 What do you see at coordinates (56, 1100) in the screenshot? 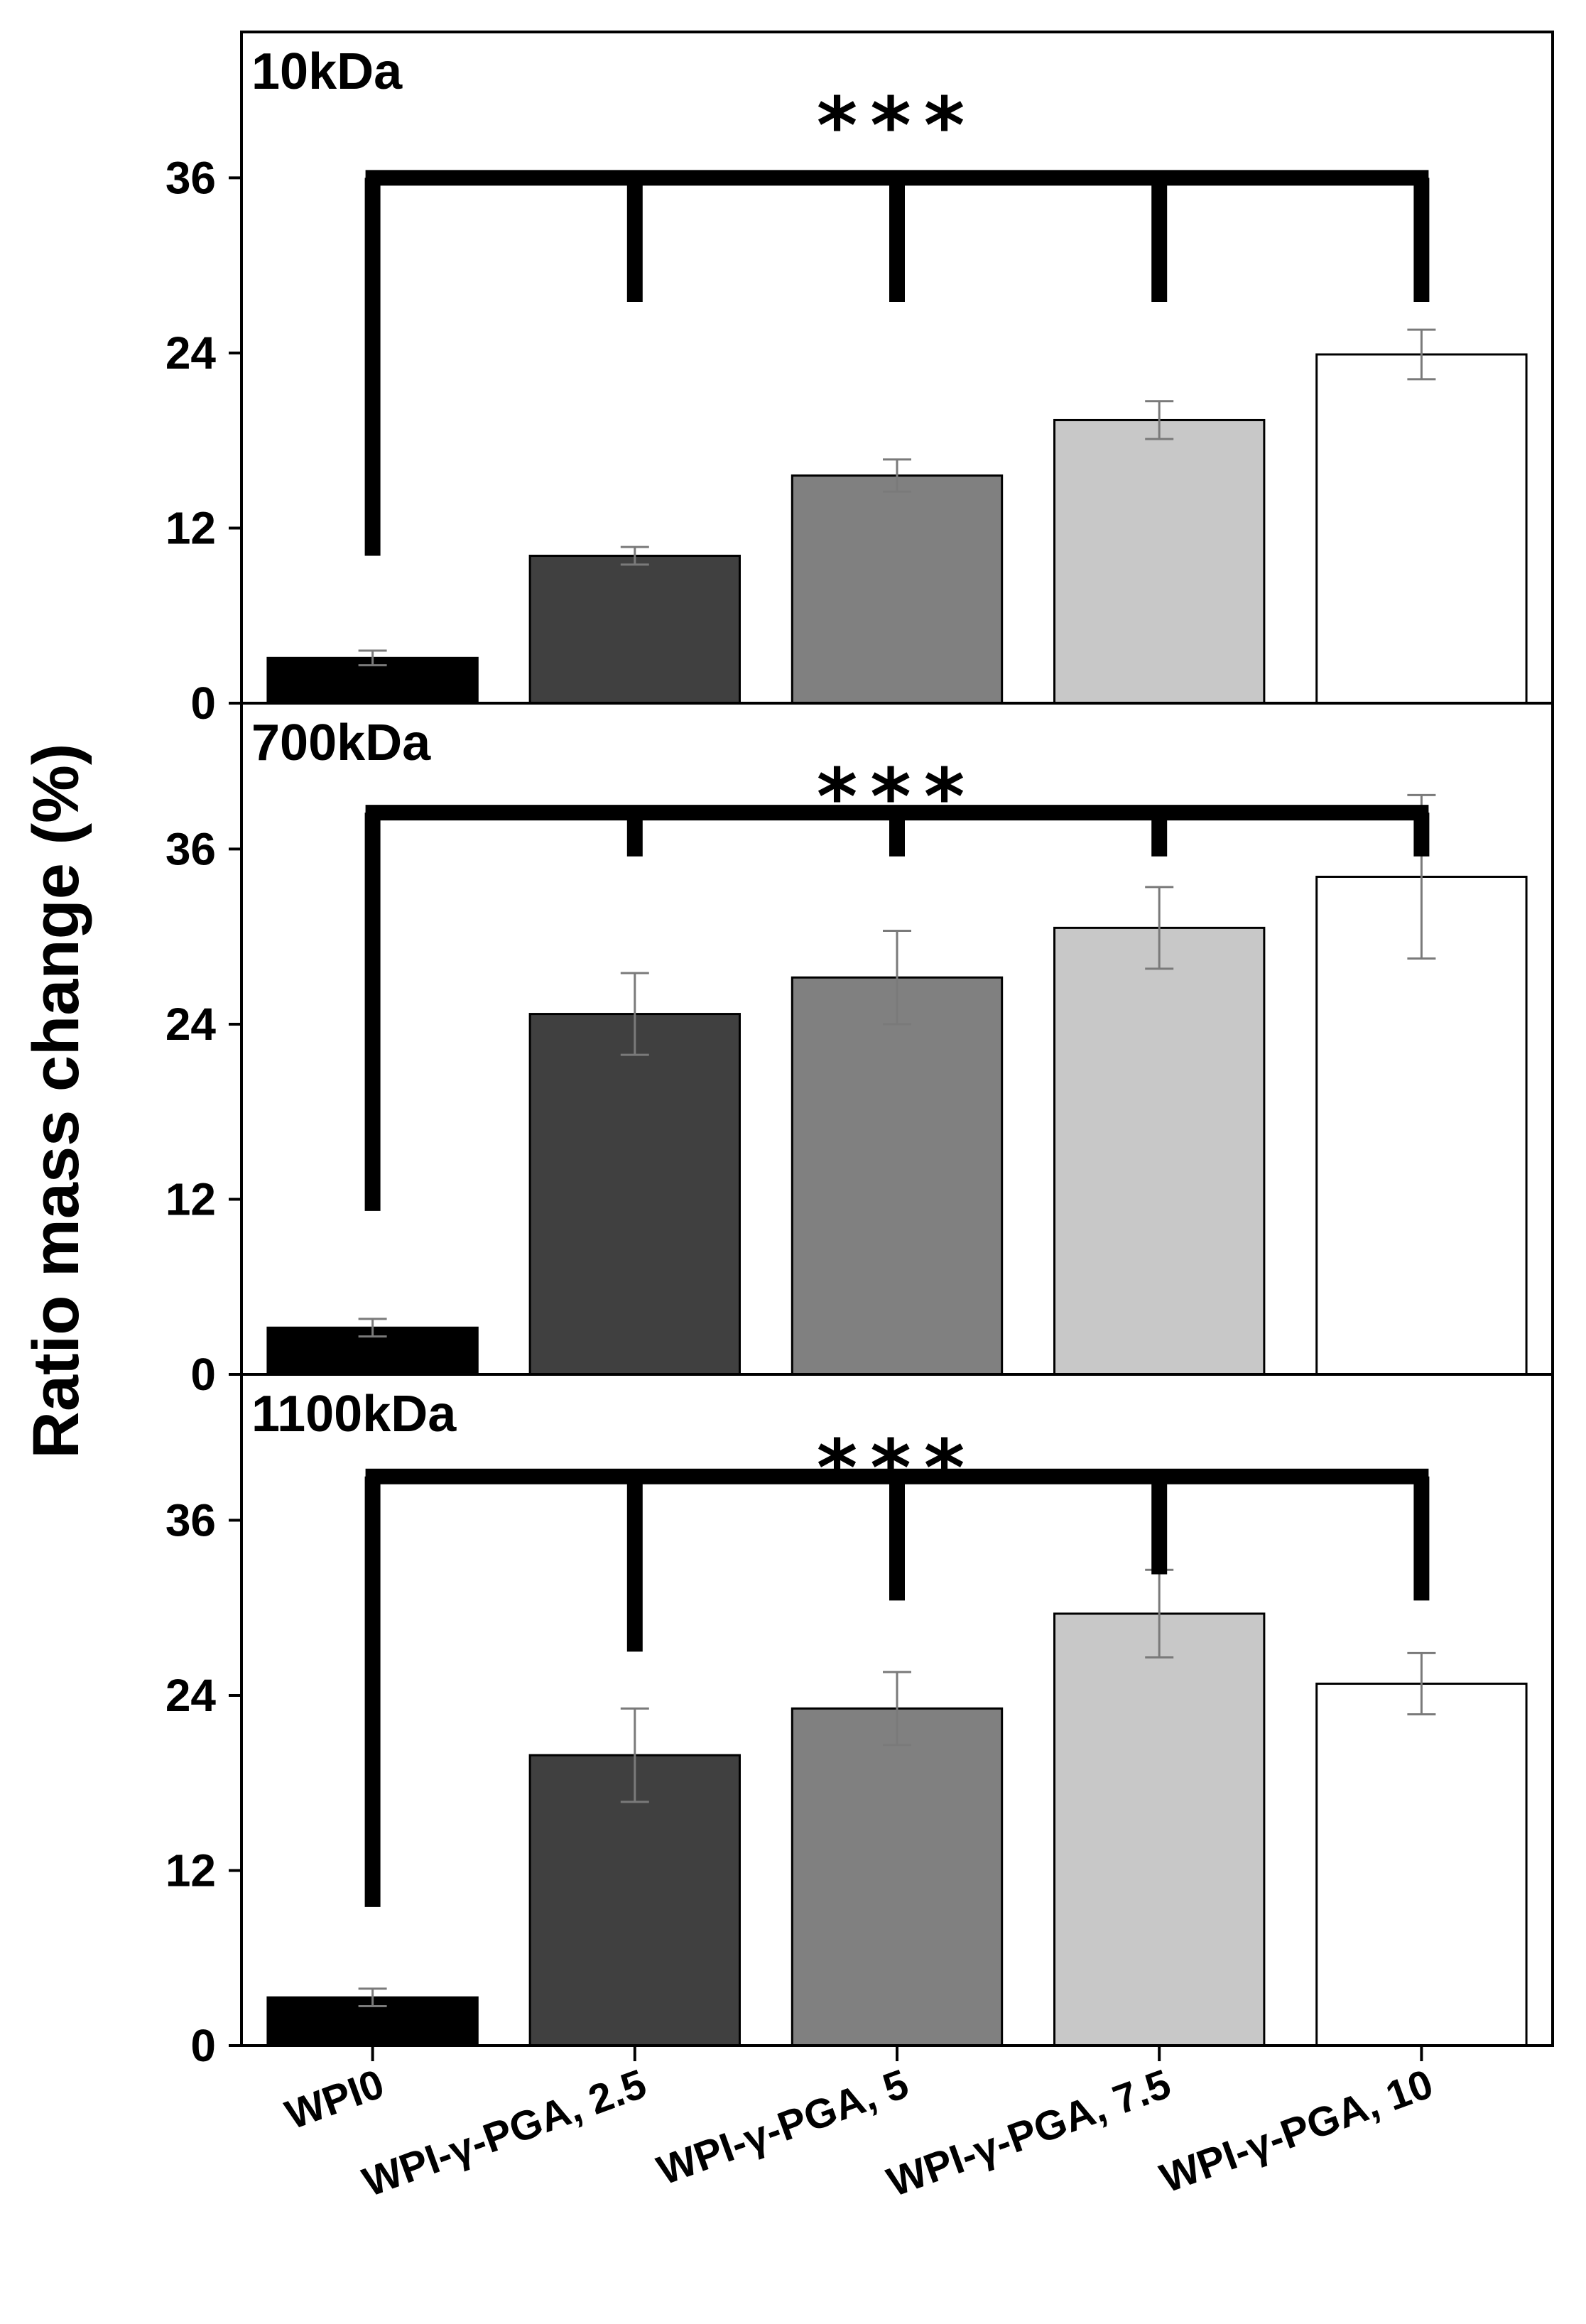
I see `y-axis-label: Ratio mass change (%)` at bounding box center [56, 1100].